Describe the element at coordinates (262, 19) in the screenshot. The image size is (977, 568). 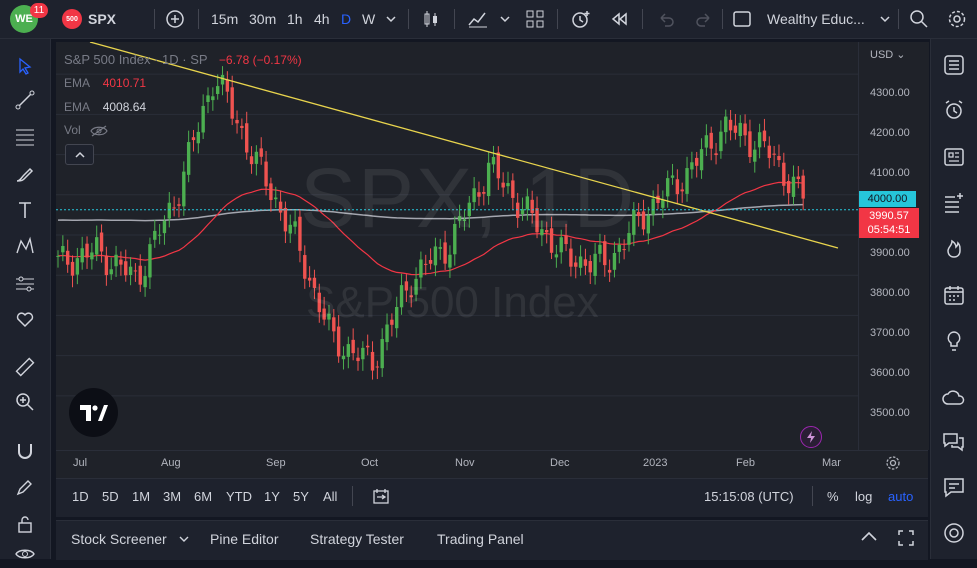
I see `interval-30m: 30m` at that location.